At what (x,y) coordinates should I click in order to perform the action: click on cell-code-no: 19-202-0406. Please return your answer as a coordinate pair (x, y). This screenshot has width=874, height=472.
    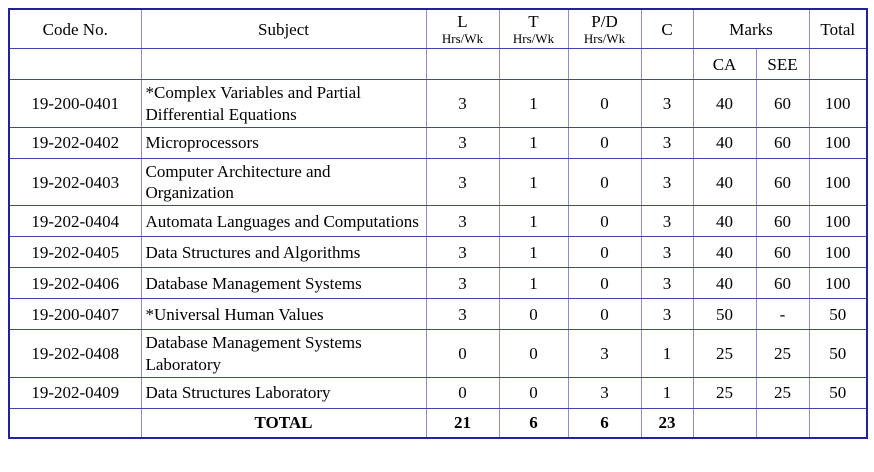
    Looking at the image, I should click on (75, 283).